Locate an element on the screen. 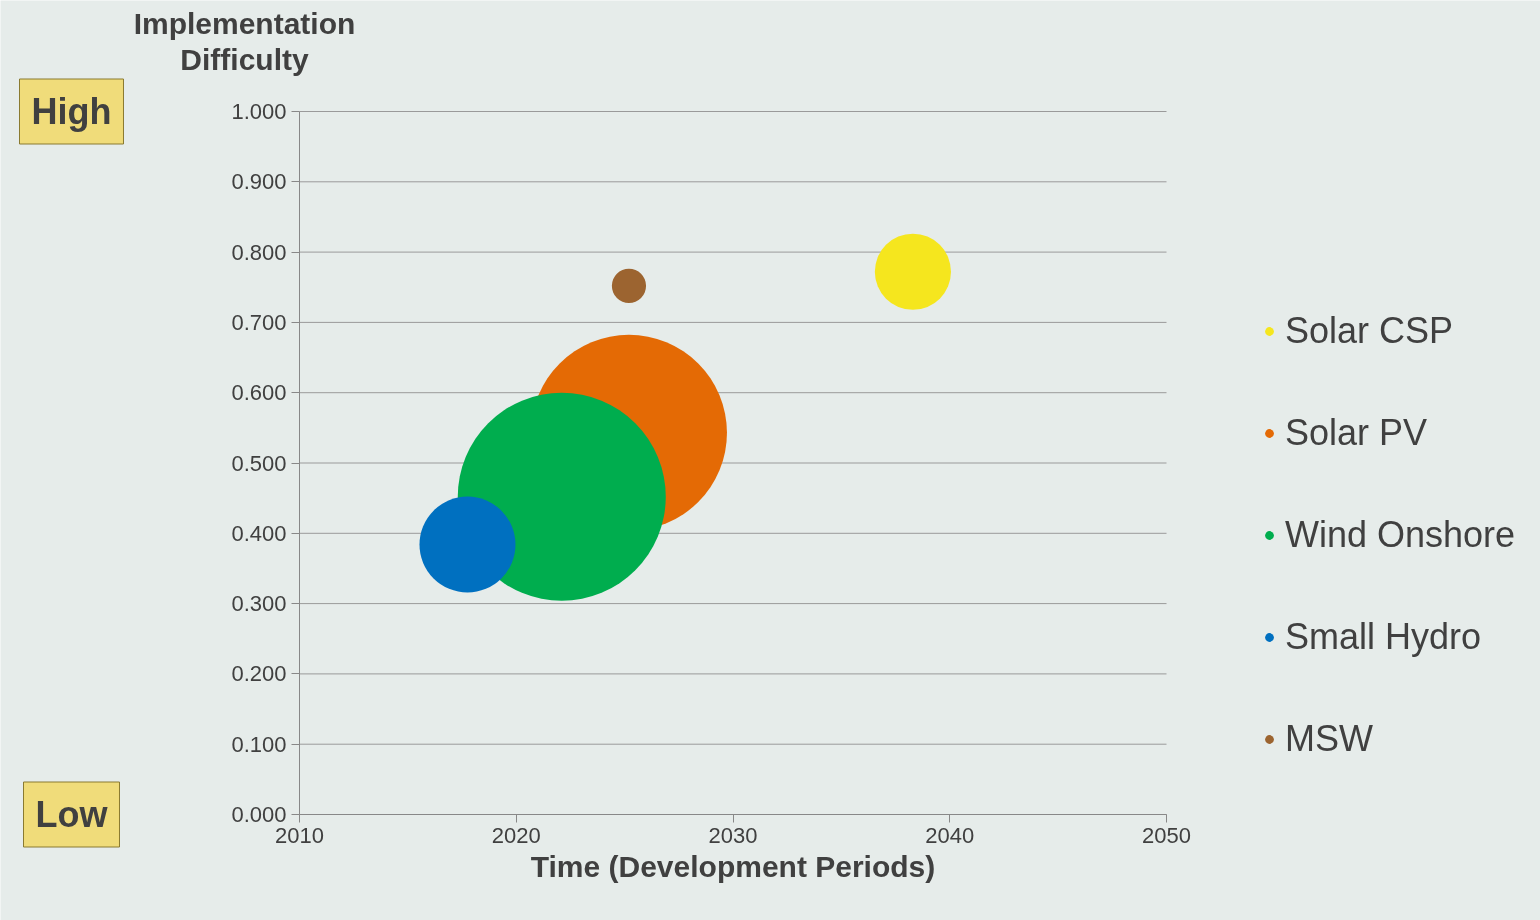 This screenshot has width=1540, height=920. x-tick-label: 2020 is located at coordinates (516, 835).